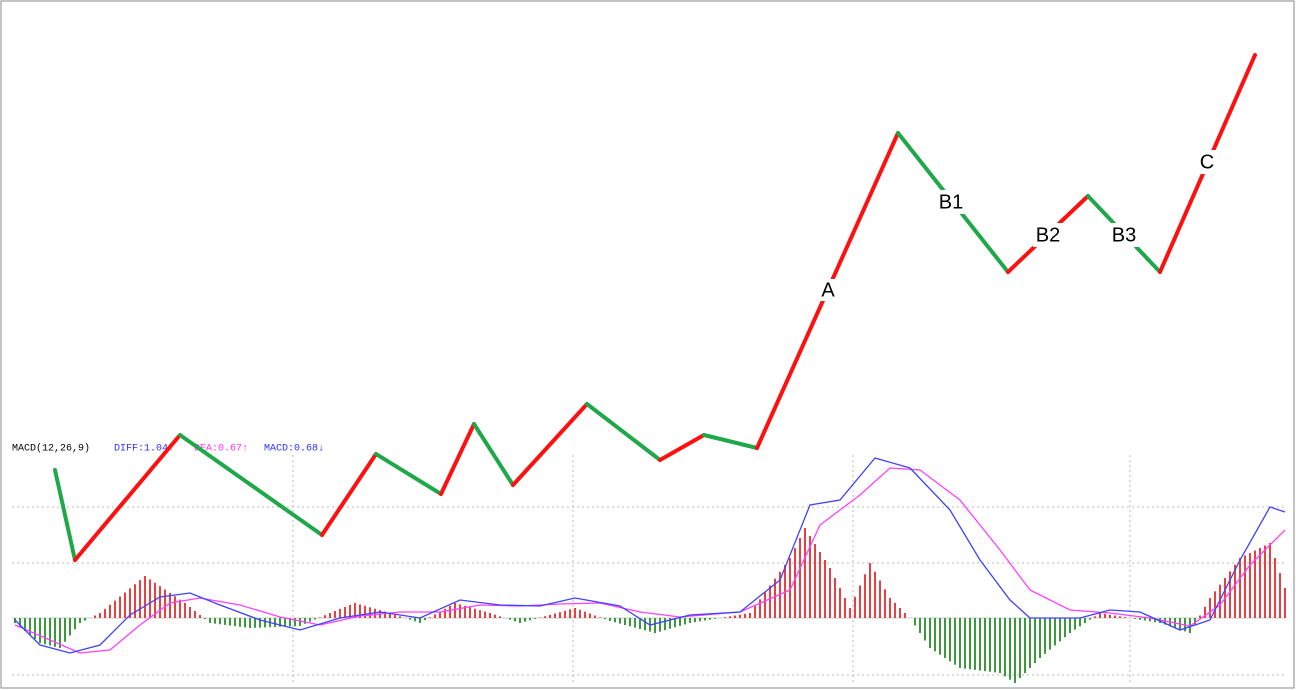  What do you see at coordinates (144, 449) in the screenshot?
I see `diff-label: DIFF:1.04↑` at bounding box center [144, 449].